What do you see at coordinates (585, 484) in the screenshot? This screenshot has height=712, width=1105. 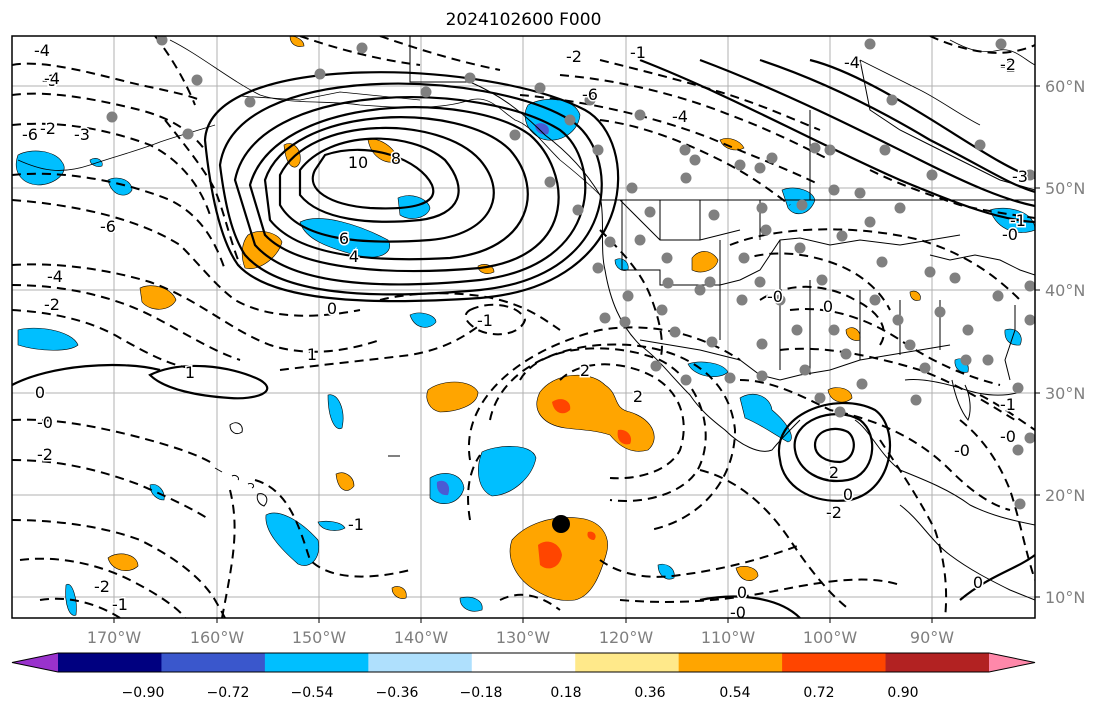 I see `strong-positive-patches` at bounding box center [585, 484].